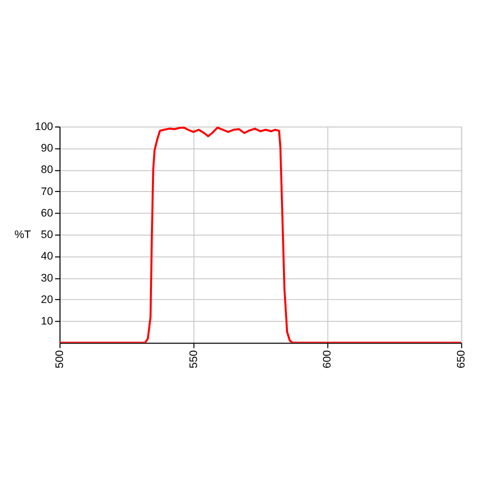  What do you see at coordinates (47, 256) in the screenshot?
I see `y-tick-label: 40` at bounding box center [47, 256].